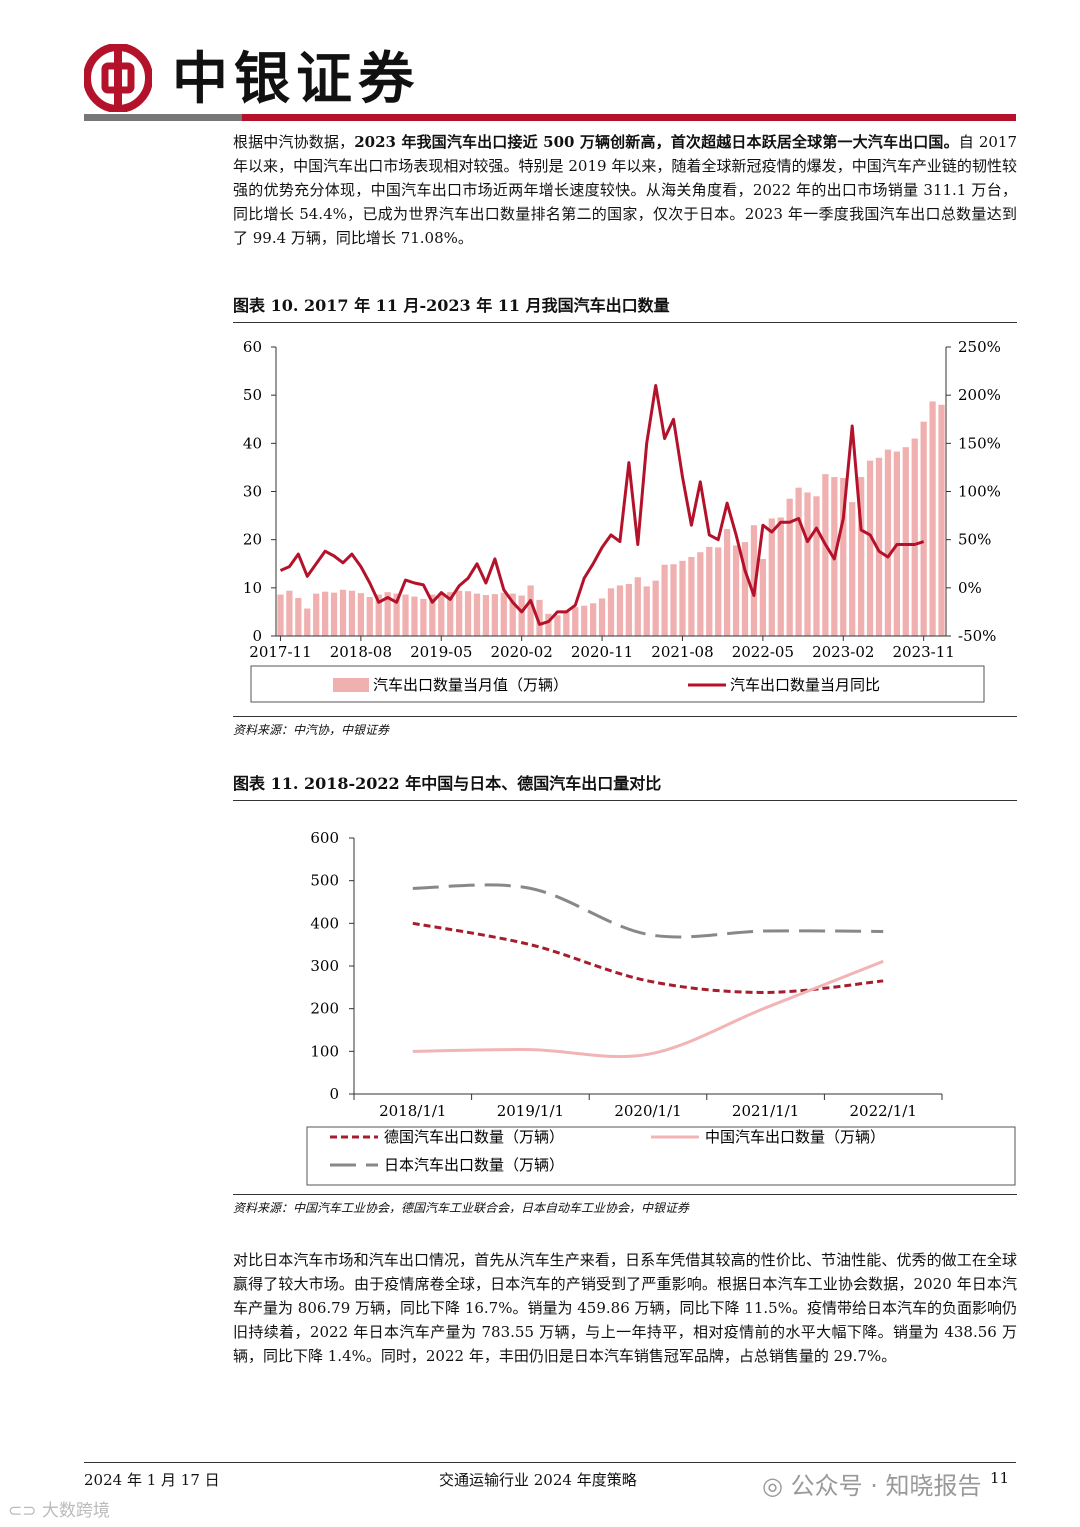 Image resolution: width=1080 pixels, height=1527 pixels. I want to click on left-y-tick-label: 40, so click(252, 443).